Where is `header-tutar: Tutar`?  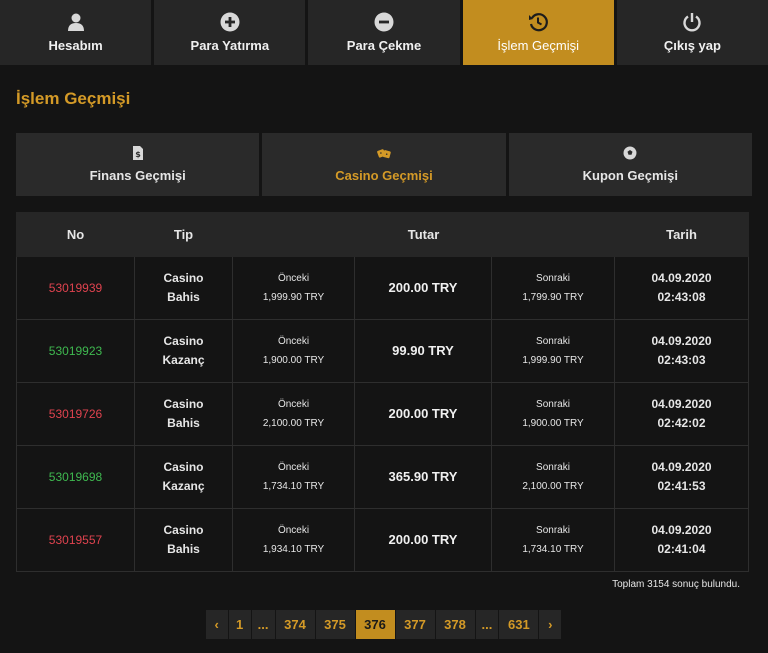 header-tutar: Tutar is located at coordinates (423, 234).